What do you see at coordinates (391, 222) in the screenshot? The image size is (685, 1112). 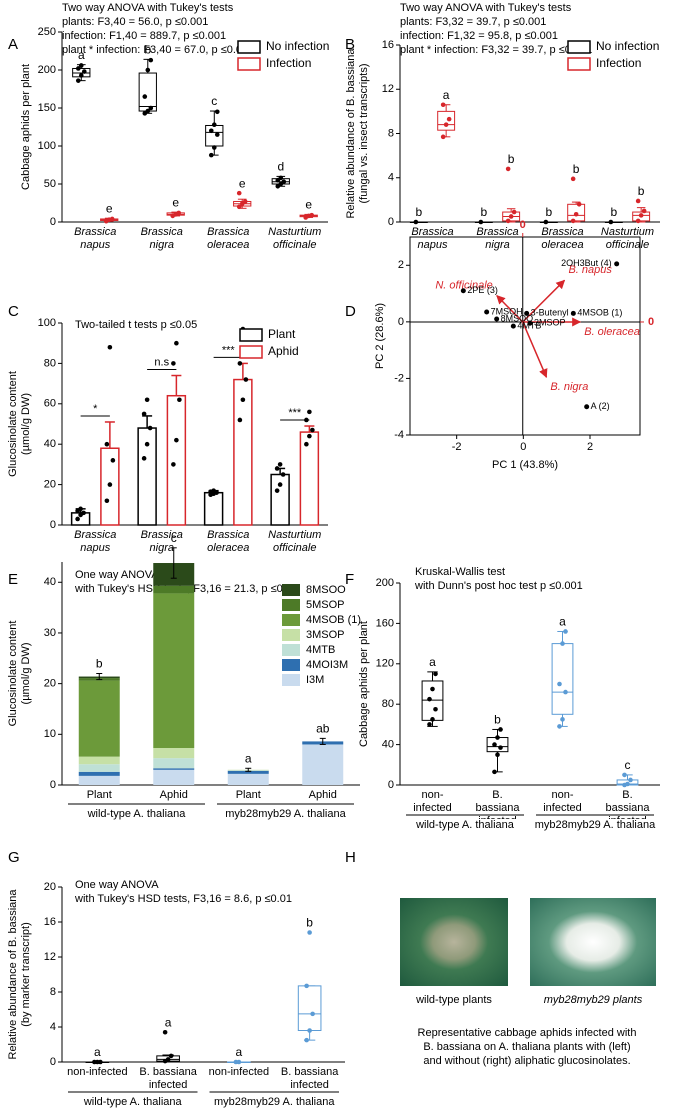 I see `y-tick-label: 0` at bounding box center [391, 222].